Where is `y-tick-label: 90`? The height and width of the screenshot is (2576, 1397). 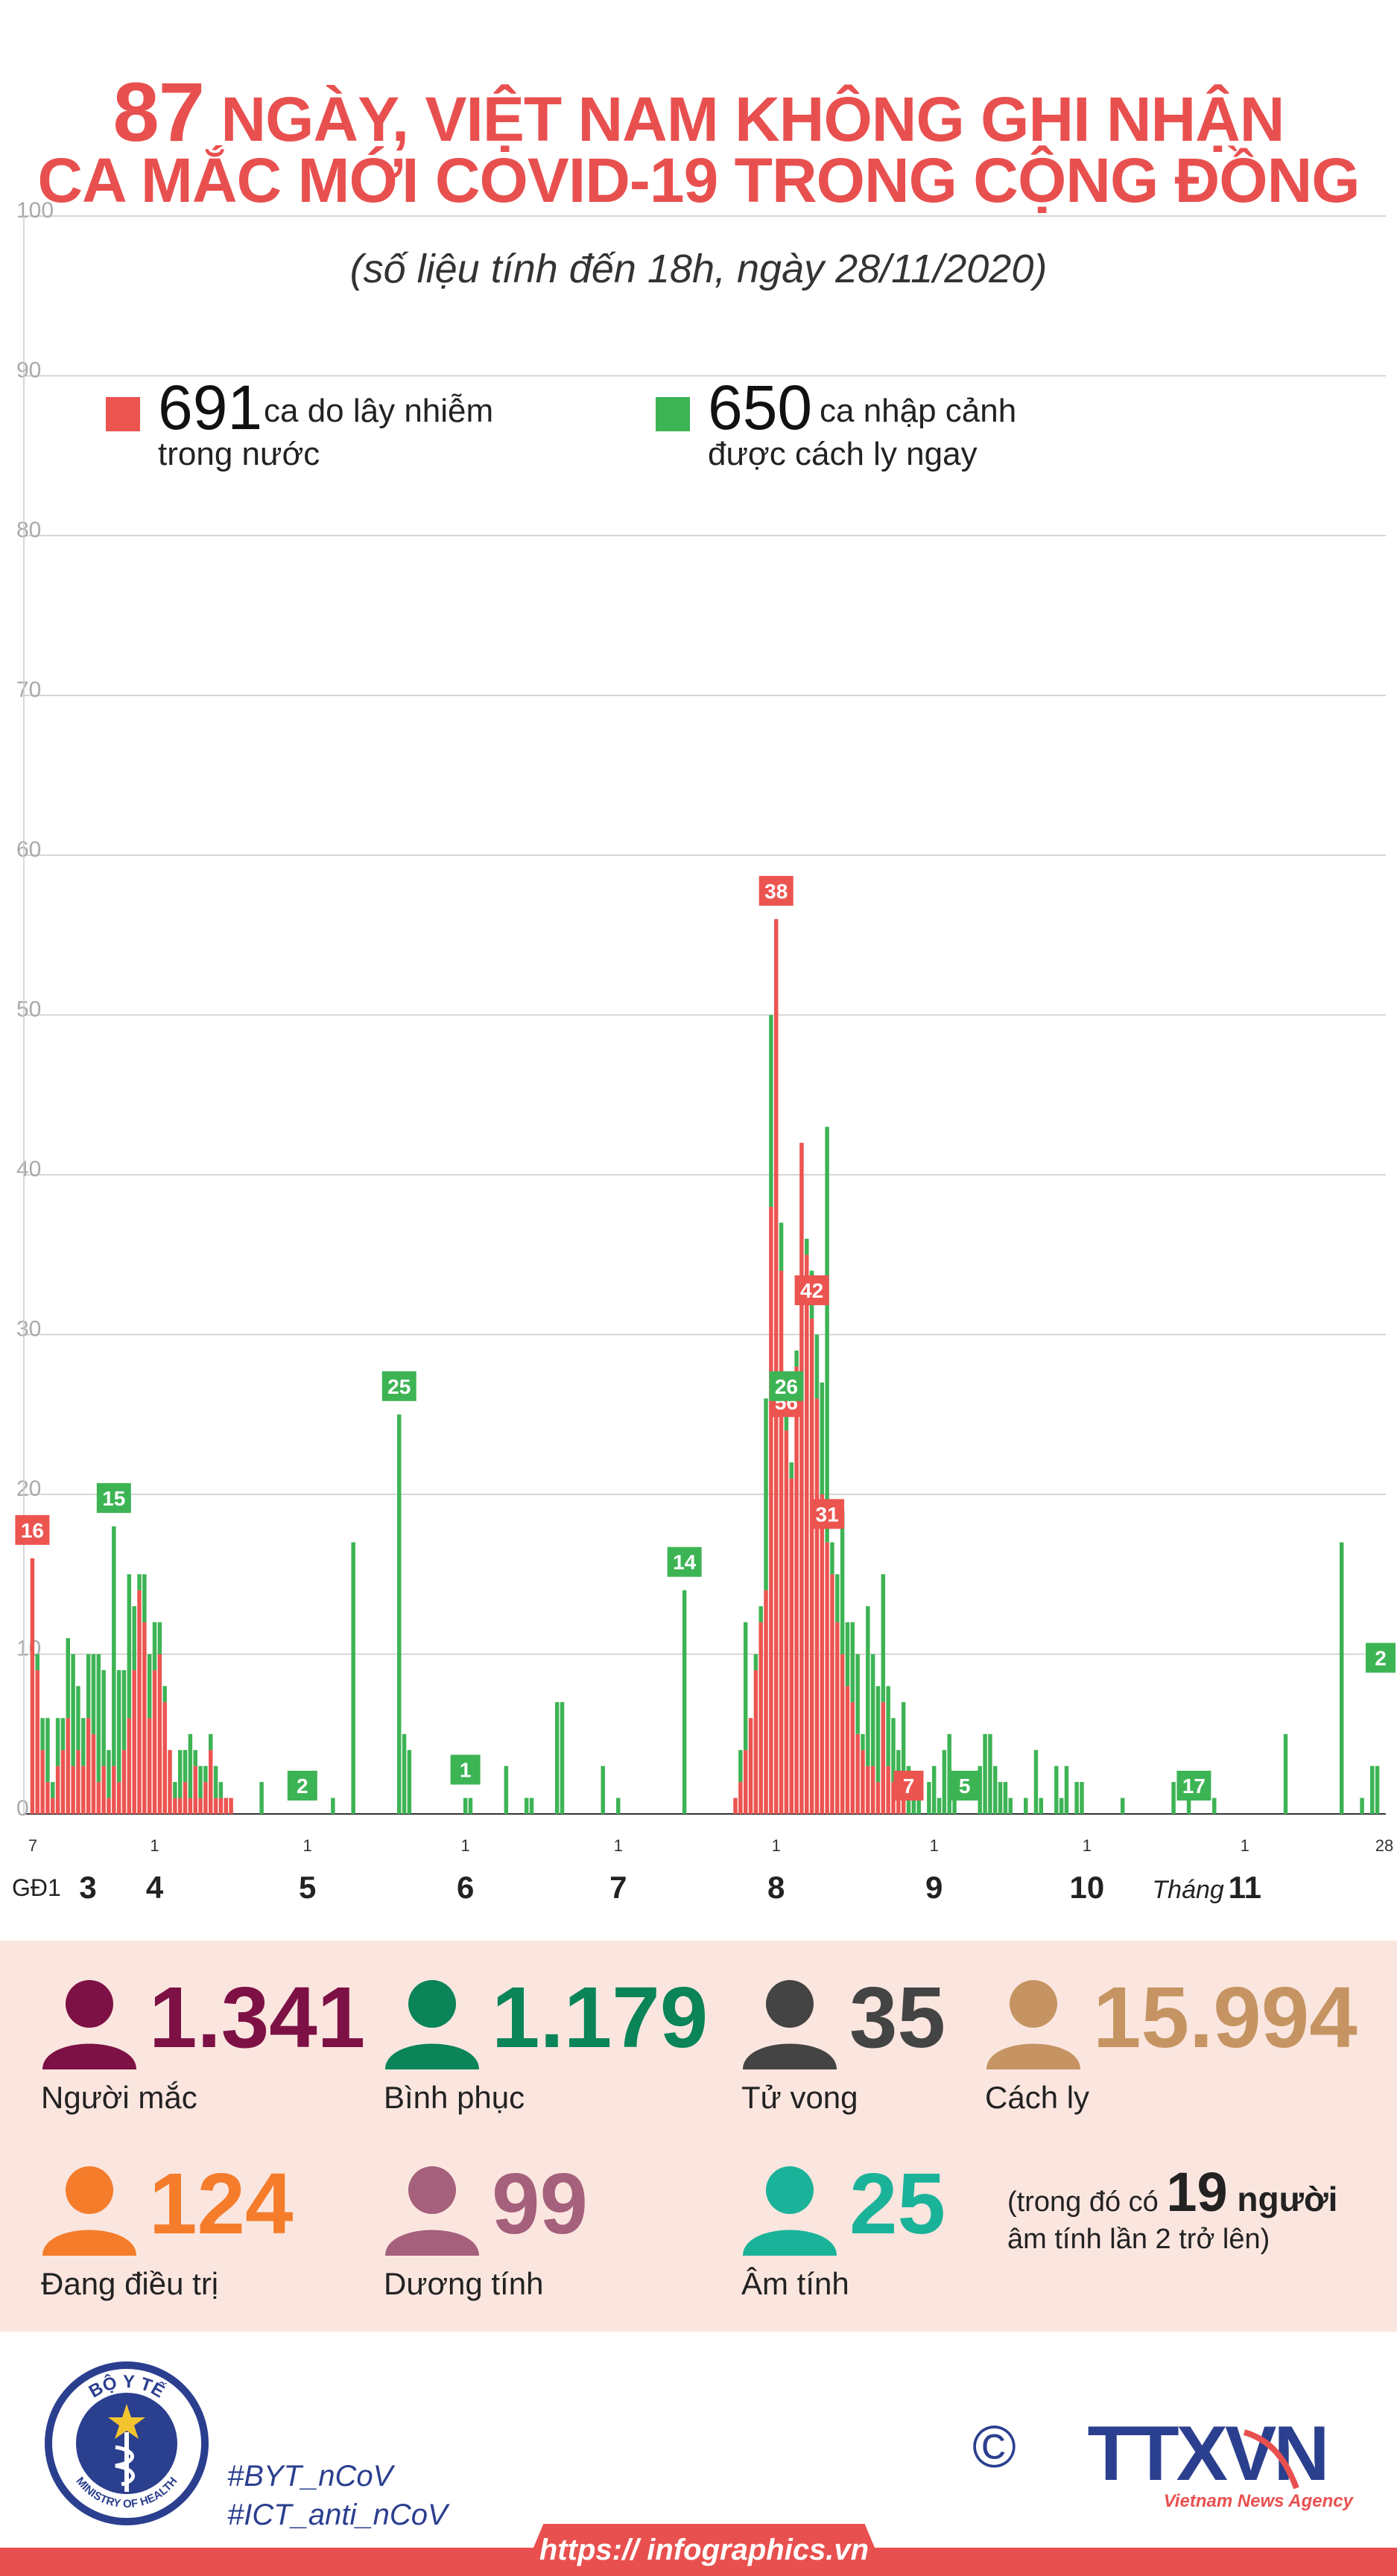 y-tick-label: 90 is located at coordinates (28, 371).